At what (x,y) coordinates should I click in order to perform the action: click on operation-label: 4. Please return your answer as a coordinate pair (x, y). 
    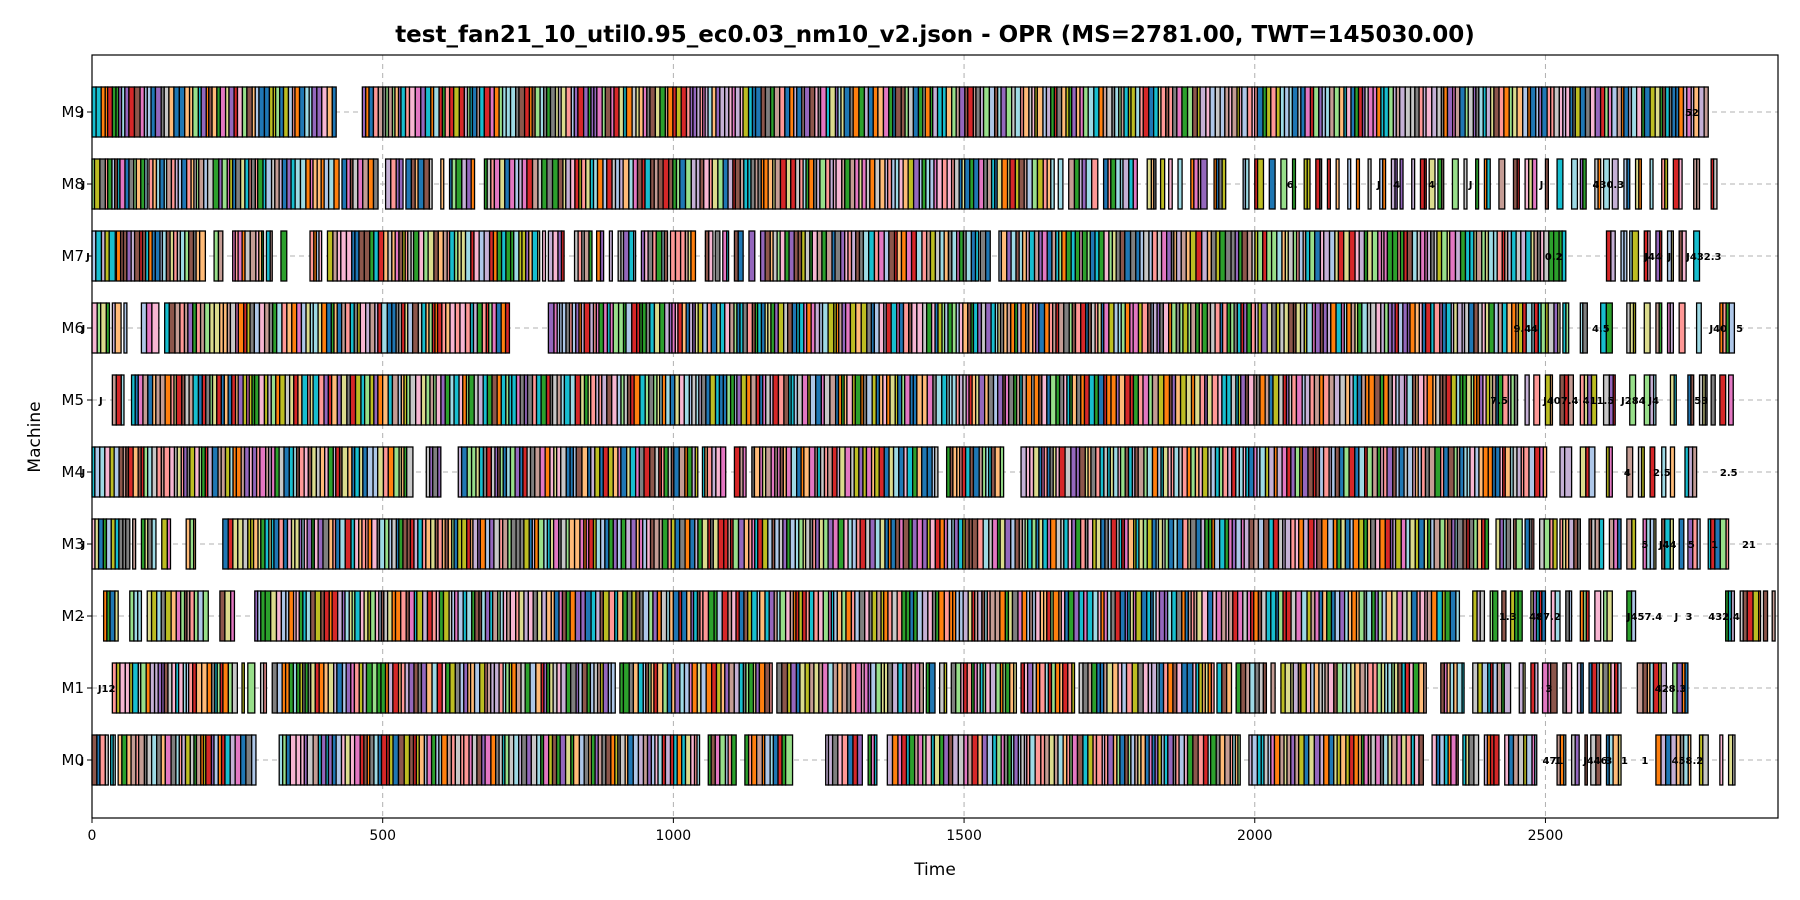
    Looking at the image, I should click on (1534, 329).